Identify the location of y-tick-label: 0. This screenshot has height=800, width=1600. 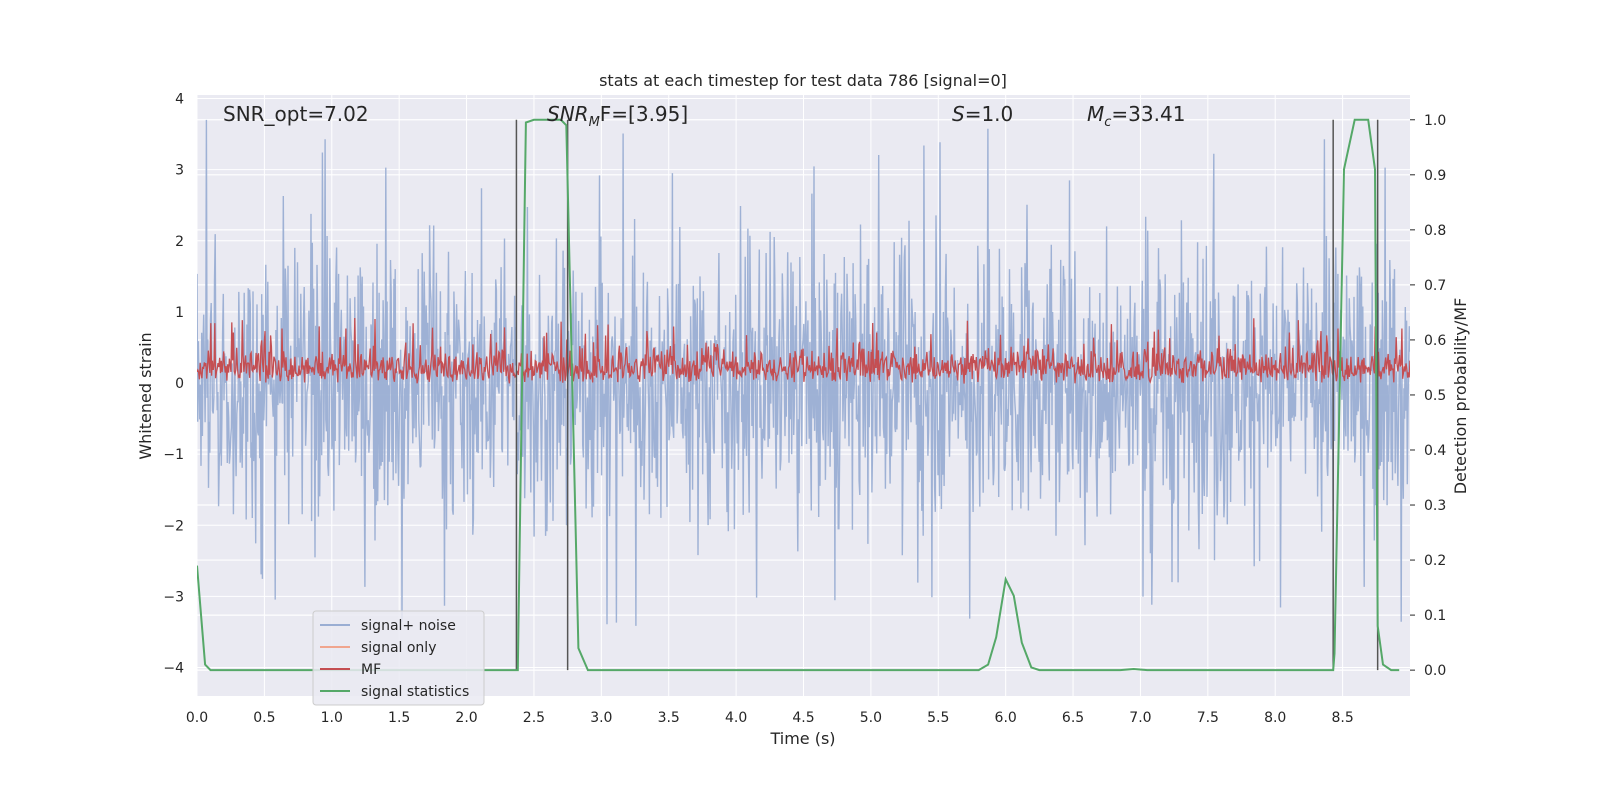
(179, 384).